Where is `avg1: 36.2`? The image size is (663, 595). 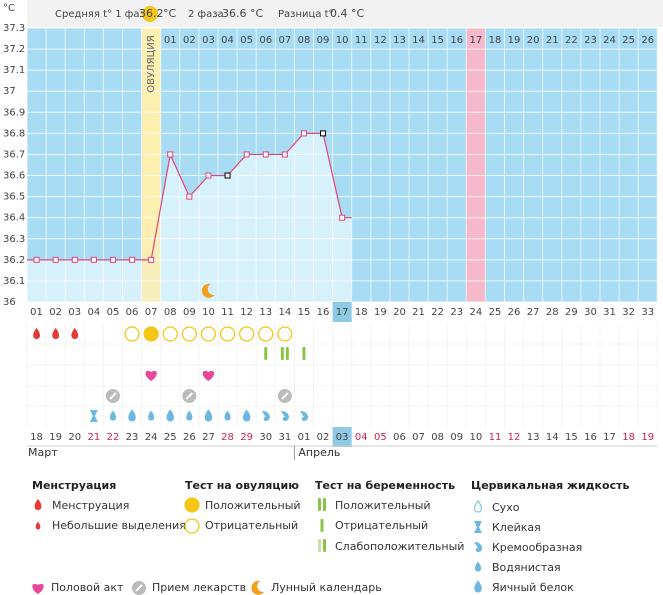
avg1: 36.2 is located at coordinates (151, 13).